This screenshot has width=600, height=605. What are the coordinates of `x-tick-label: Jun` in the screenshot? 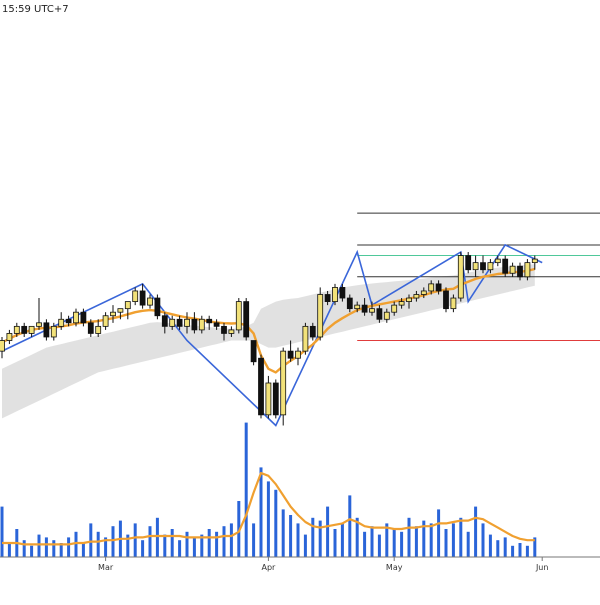 It's located at (542, 567).